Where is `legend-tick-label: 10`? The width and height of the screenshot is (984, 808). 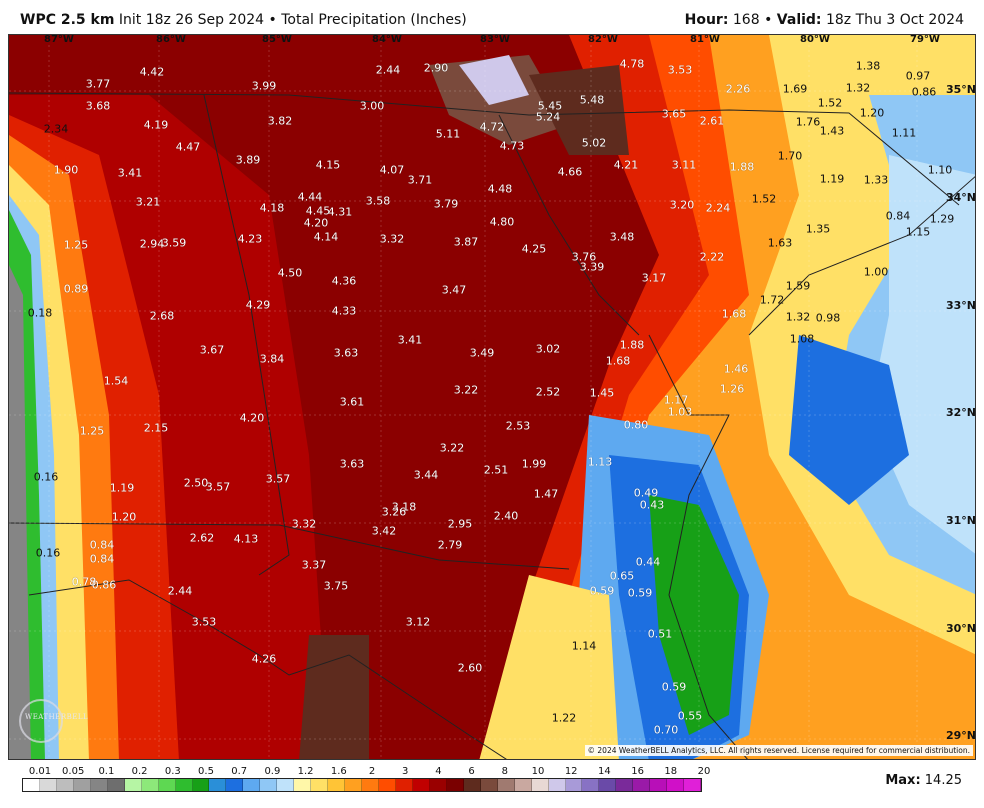 legend-tick-label: 10 is located at coordinates (538, 771).